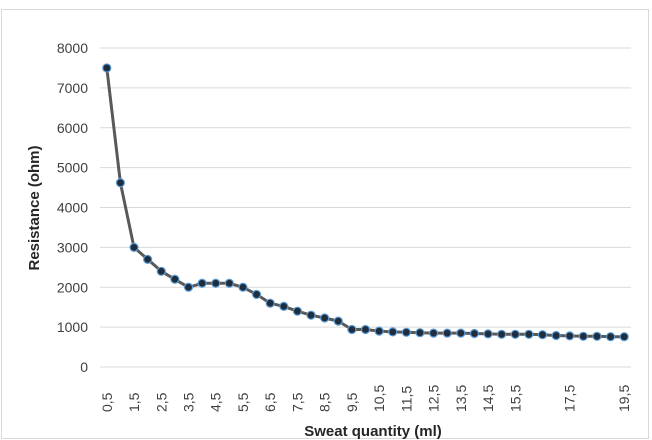 This screenshot has height=440, width=652. Describe the element at coordinates (72, 128) in the screenshot. I see `y-tick-label: 6000` at that location.